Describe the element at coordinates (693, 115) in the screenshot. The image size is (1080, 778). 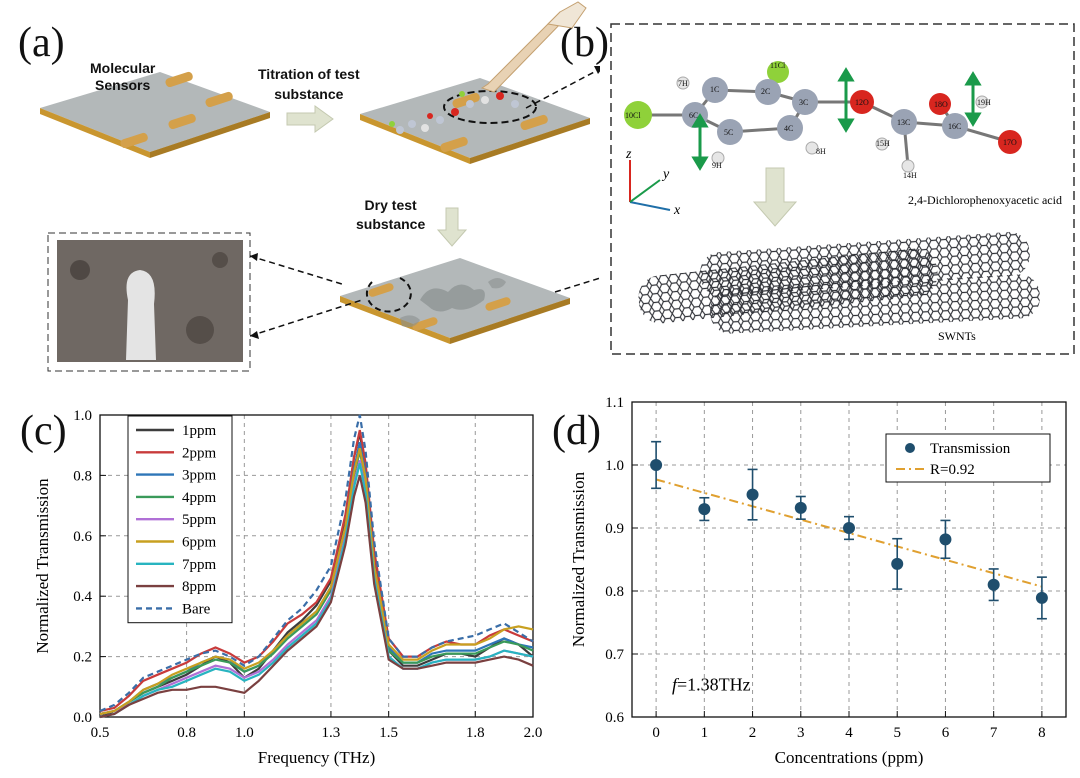
I see `svg-text: 6C` at that location.